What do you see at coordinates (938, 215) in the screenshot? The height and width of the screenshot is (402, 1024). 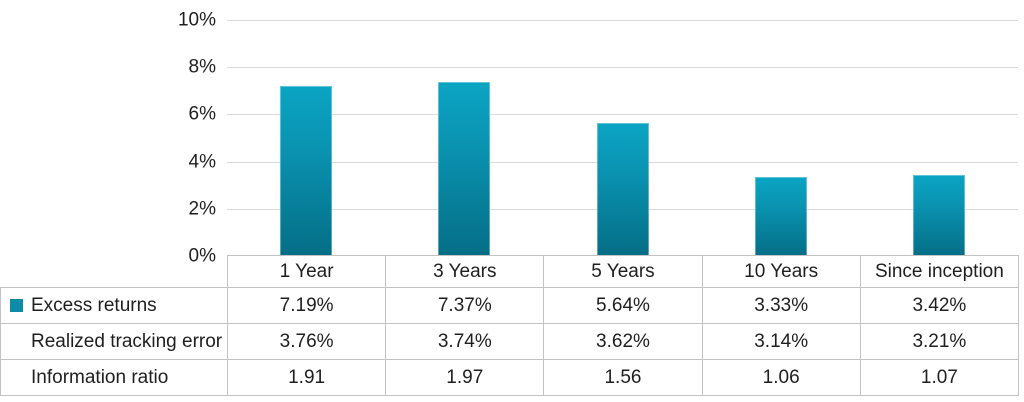 I see `bar-since-inception` at bounding box center [938, 215].